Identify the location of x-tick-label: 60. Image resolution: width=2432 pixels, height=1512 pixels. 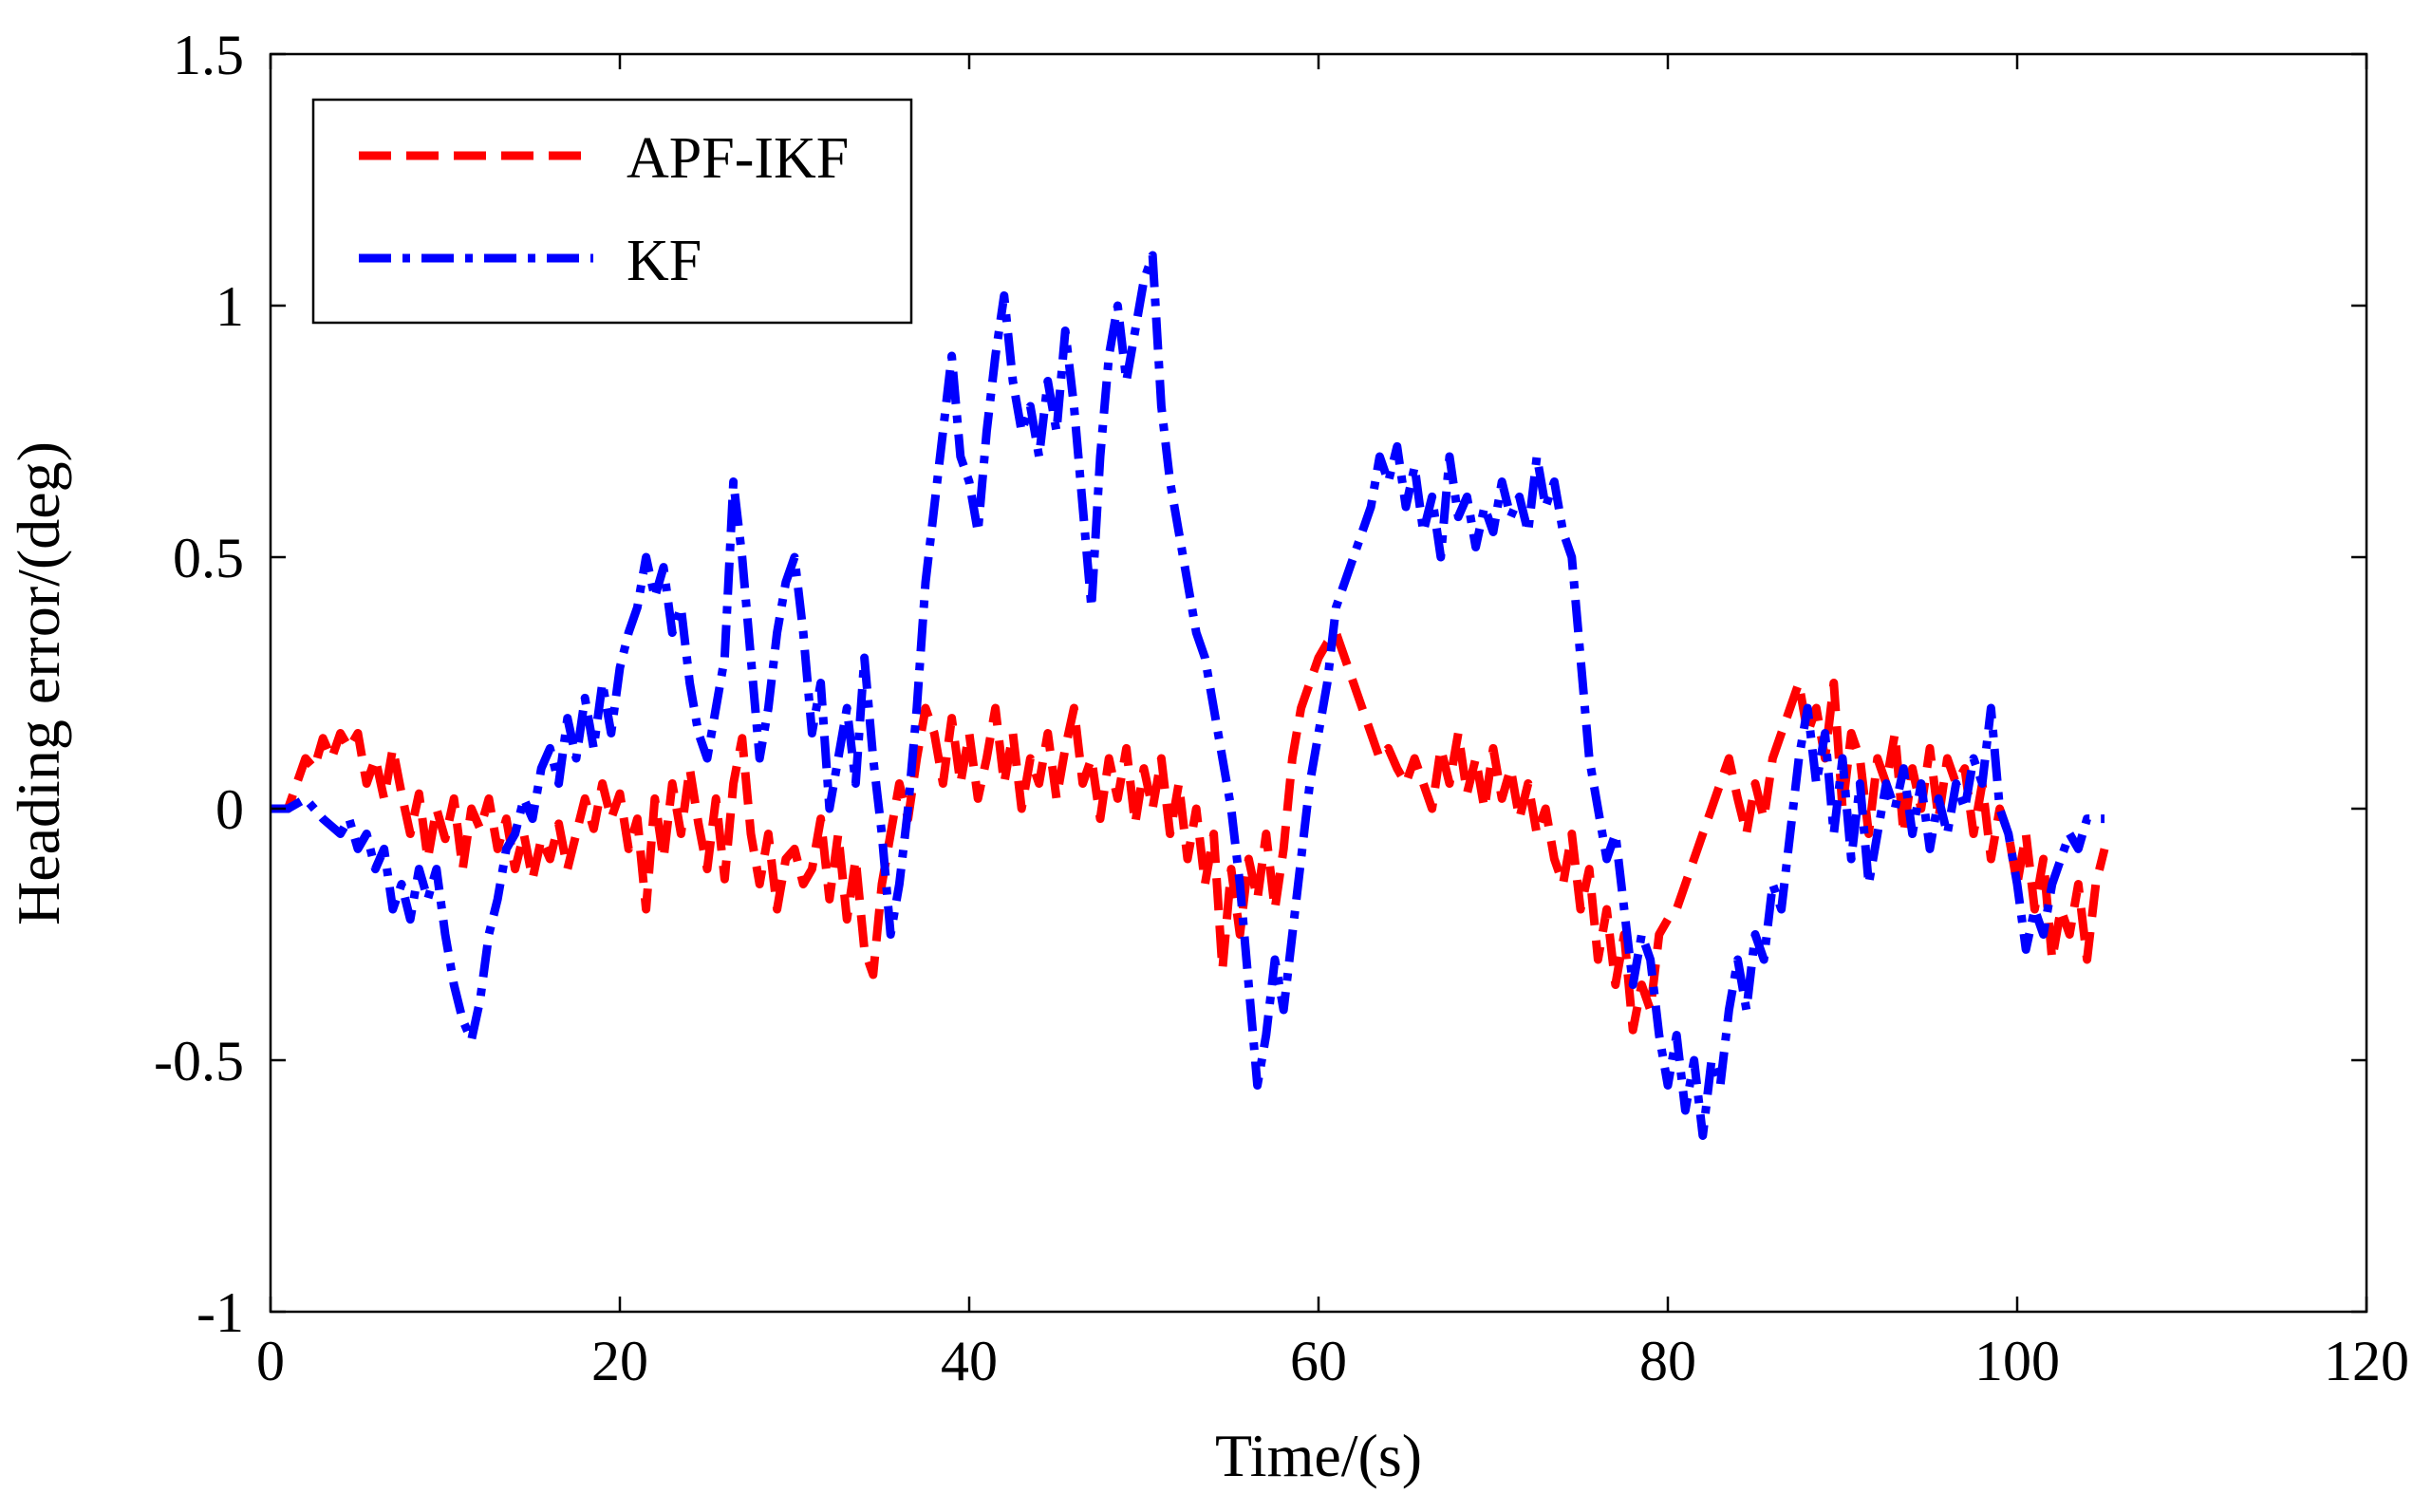
(1318, 1361).